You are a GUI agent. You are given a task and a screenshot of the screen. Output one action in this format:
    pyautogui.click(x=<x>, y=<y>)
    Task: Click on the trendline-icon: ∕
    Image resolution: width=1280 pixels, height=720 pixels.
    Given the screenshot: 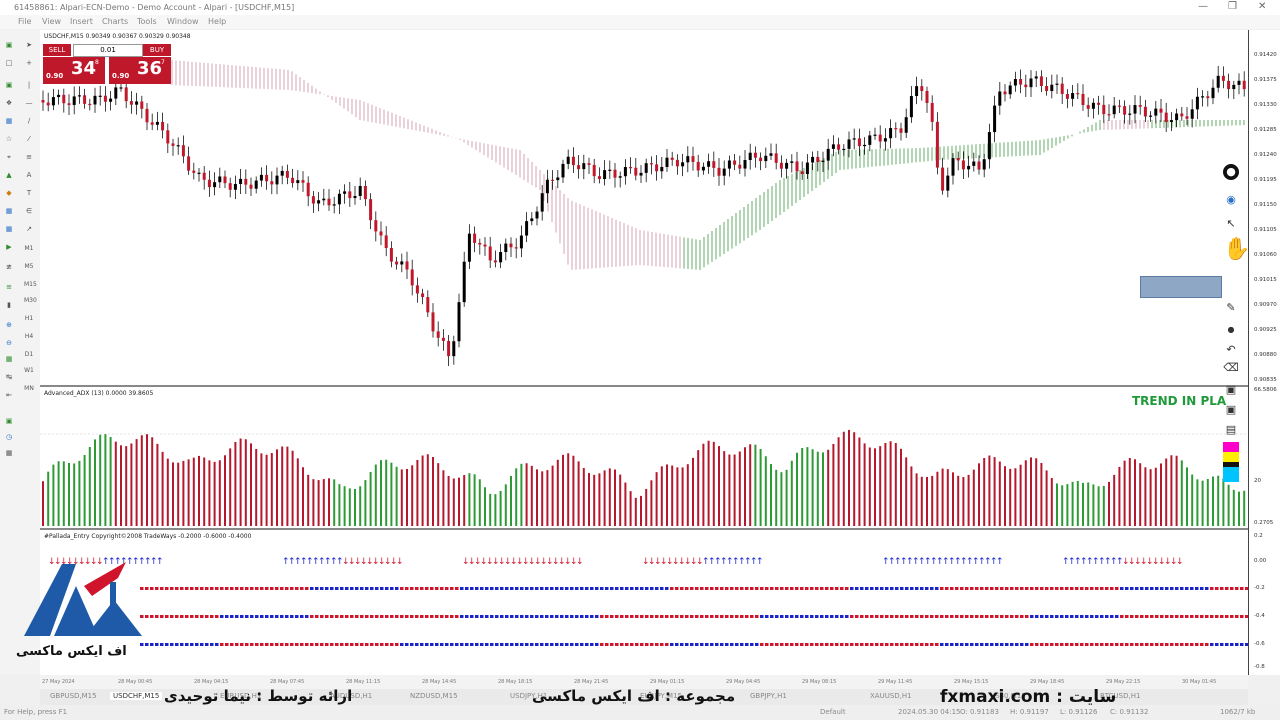 What is the action you would take?
    pyautogui.click(x=29, y=121)
    